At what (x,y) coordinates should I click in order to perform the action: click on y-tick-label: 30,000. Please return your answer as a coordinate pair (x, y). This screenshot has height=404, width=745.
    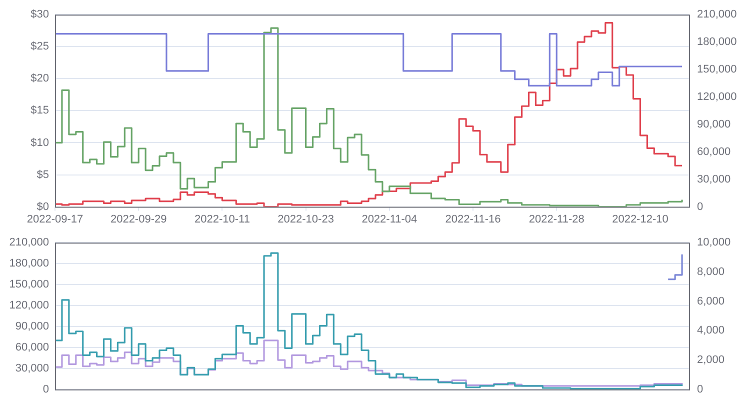
    Looking at the image, I should click on (32, 368).